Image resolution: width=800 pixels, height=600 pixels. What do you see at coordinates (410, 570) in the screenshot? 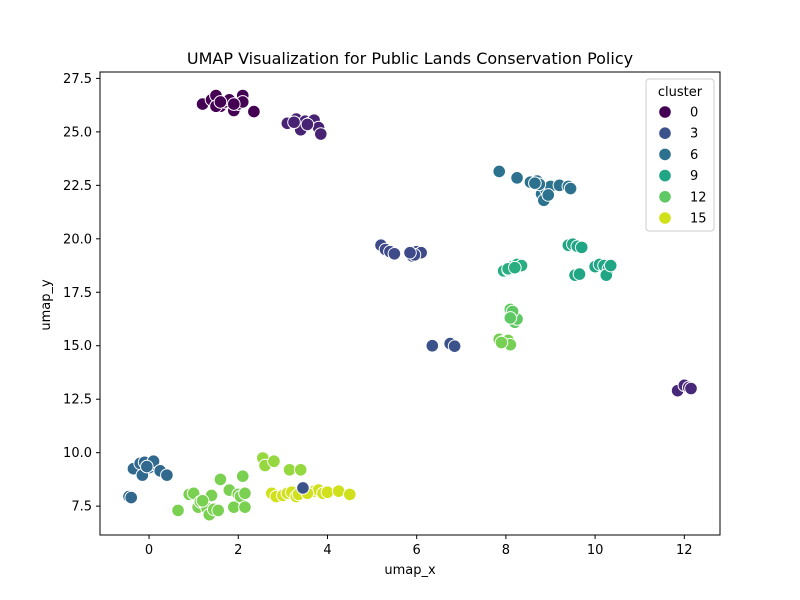
I see `x-axis-label: umap_x` at bounding box center [410, 570].